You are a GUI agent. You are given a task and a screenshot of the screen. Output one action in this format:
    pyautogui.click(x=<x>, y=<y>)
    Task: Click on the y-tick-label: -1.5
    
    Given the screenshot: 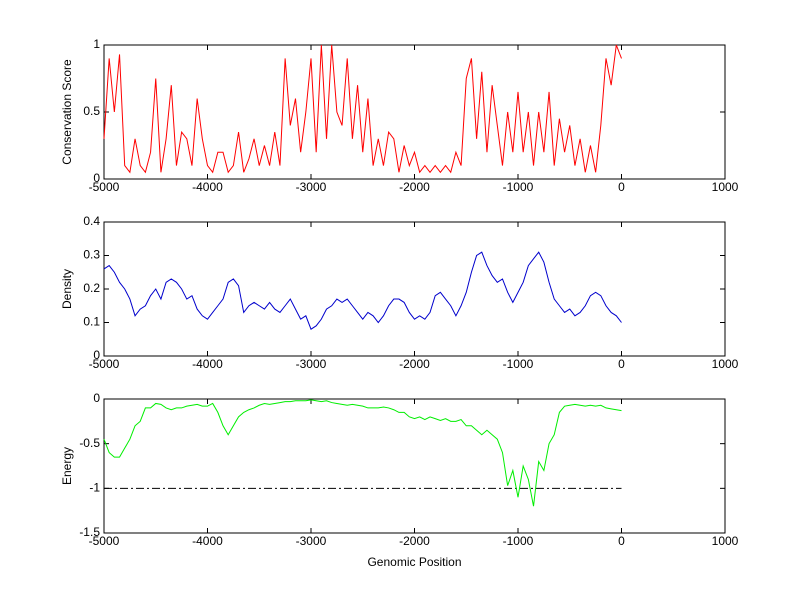 What is the action you would take?
    pyautogui.click(x=89, y=532)
    